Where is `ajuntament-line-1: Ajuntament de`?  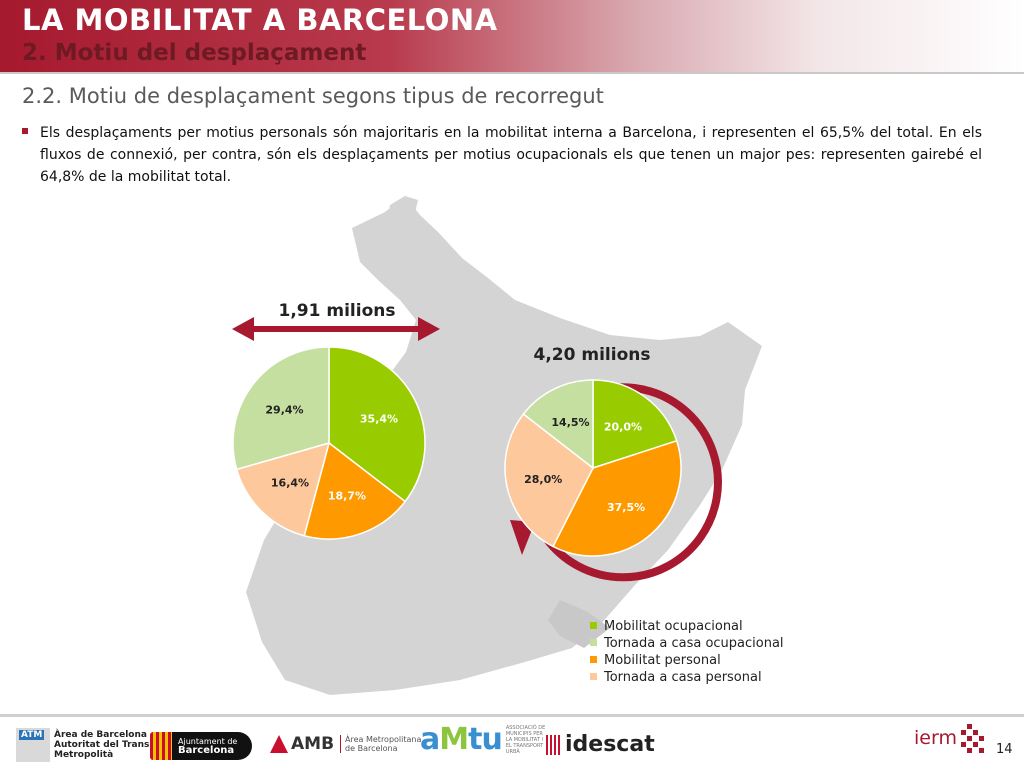
ajuntament-line-1: Ajuntament de is located at coordinates (208, 741).